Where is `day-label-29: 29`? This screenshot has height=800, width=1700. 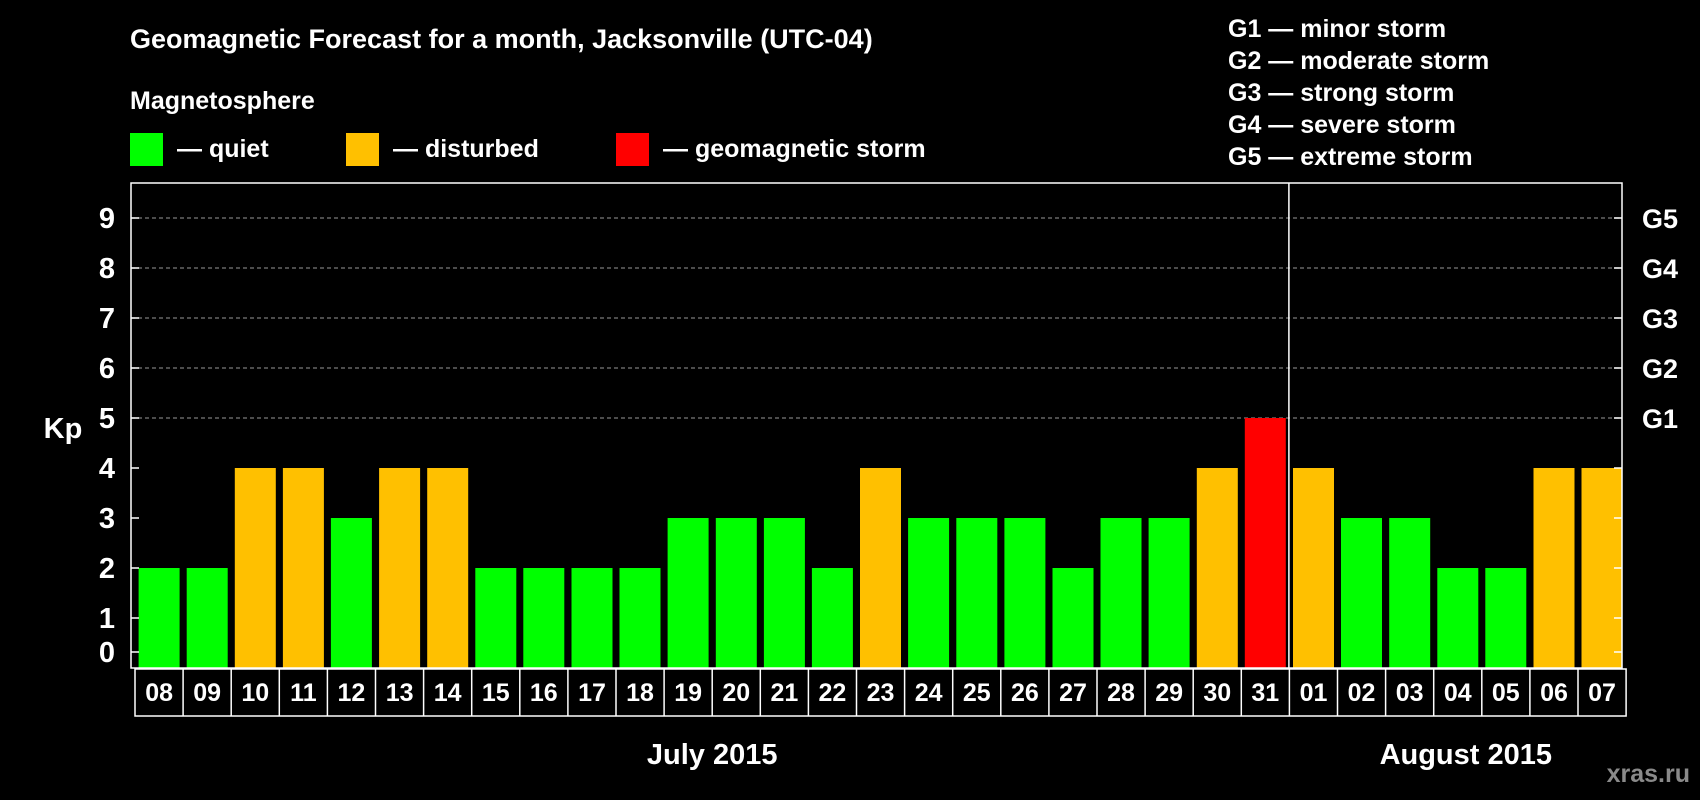 day-label-29: 29 is located at coordinates (1169, 693).